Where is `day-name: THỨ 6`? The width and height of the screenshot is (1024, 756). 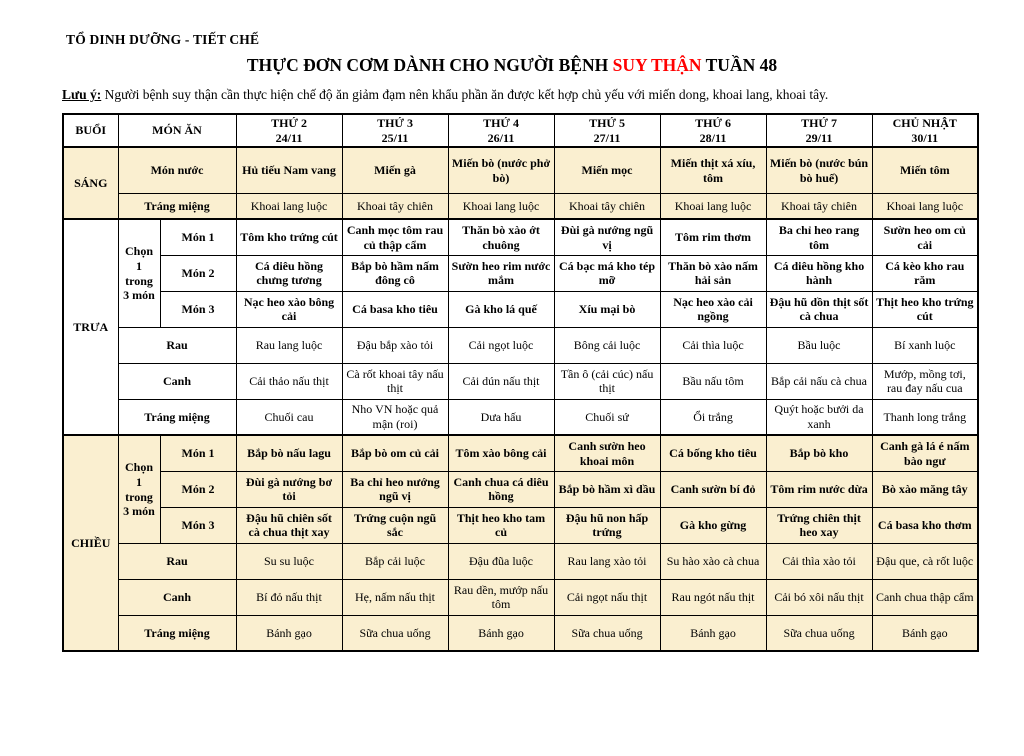
day-name: THỨ 6 is located at coordinates (713, 123).